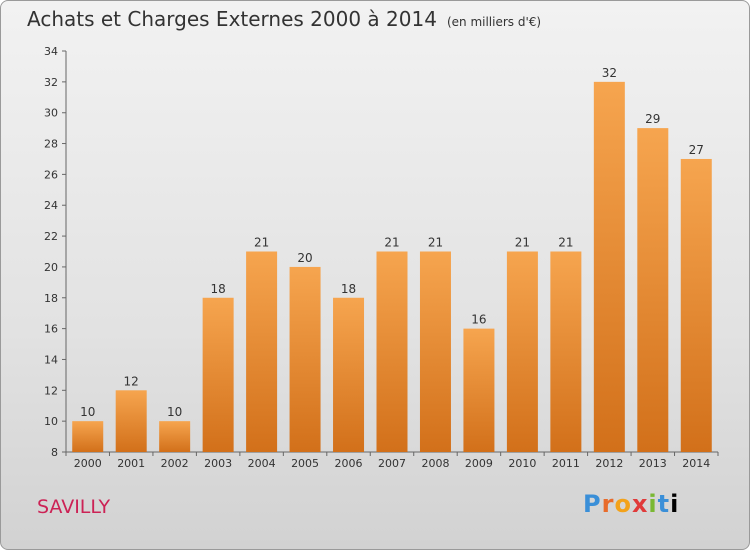 The height and width of the screenshot is (550, 750). Describe the element at coordinates (51, 298) in the screenshot. I see `y-tick-label: 18` at that location.